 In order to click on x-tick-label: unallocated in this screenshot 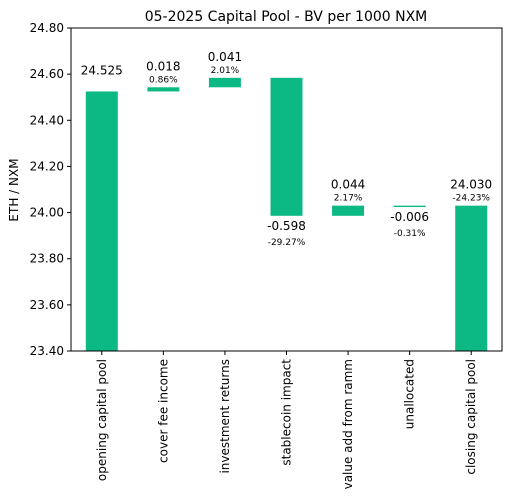, I will do `click(410, 394)`.